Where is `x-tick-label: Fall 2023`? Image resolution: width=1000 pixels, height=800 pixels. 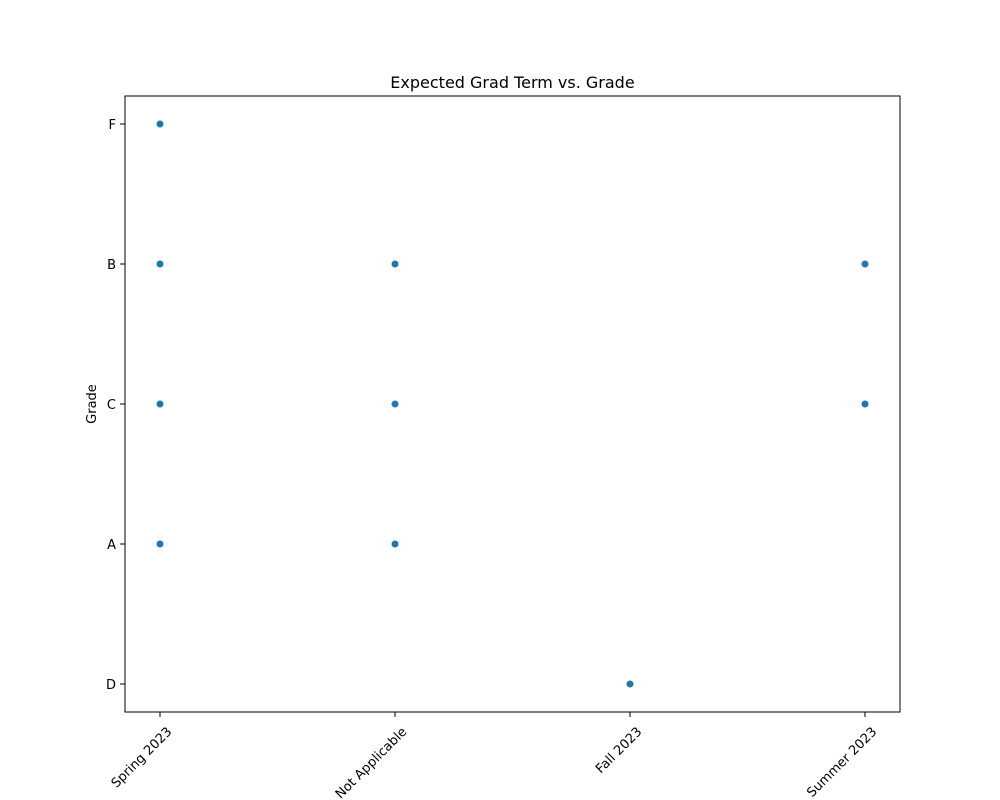
x-tick-label: Fall 2023 is located at coordinates (619, 751).